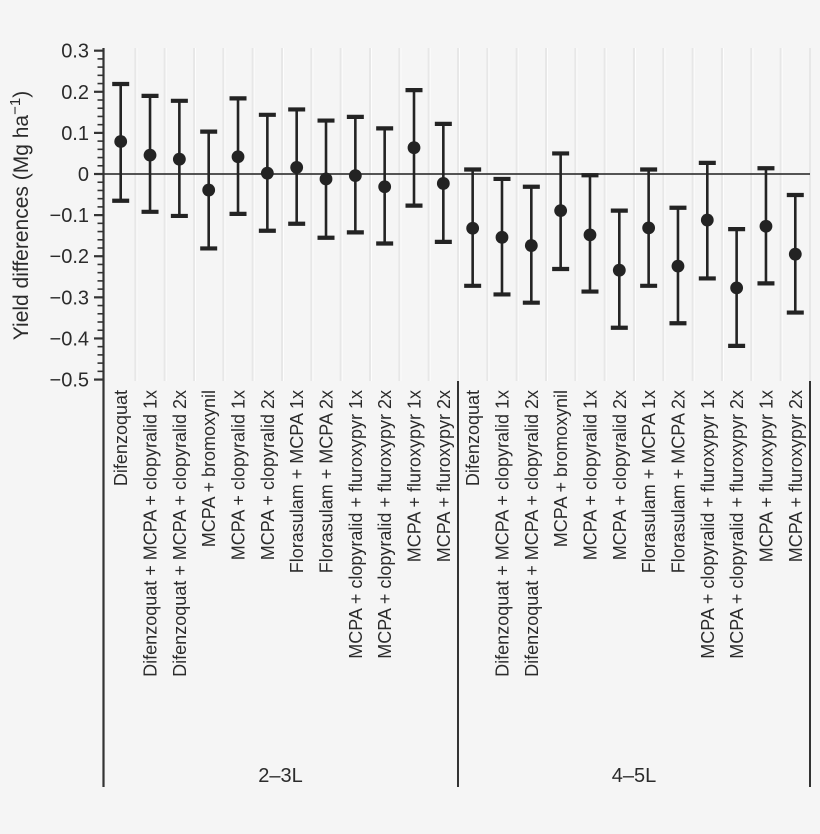 The image size is (820, 834). Describe the element at coordinates (69, 216) in the screenshot. I see `y-tick-label: −0.1` at that location.